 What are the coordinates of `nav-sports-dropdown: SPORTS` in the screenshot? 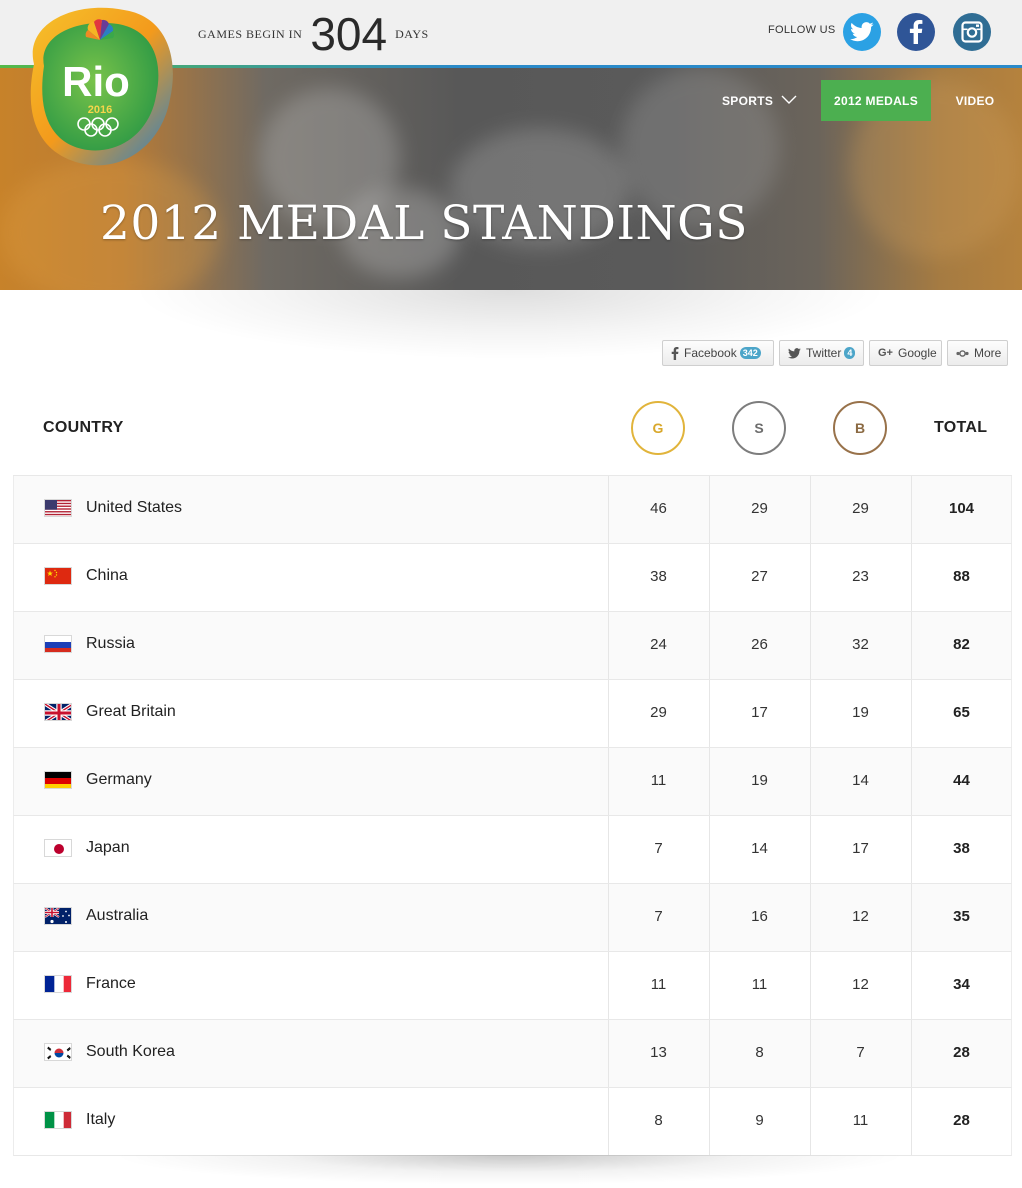 It's located at (761, 100).